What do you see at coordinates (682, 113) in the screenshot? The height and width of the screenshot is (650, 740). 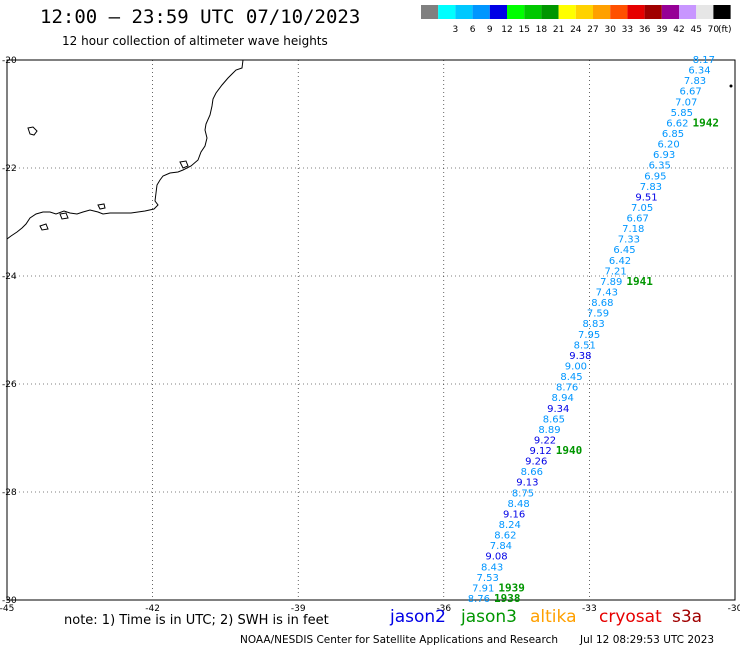 I see `swh-value: 5.85` at bounding box center [682, 113].